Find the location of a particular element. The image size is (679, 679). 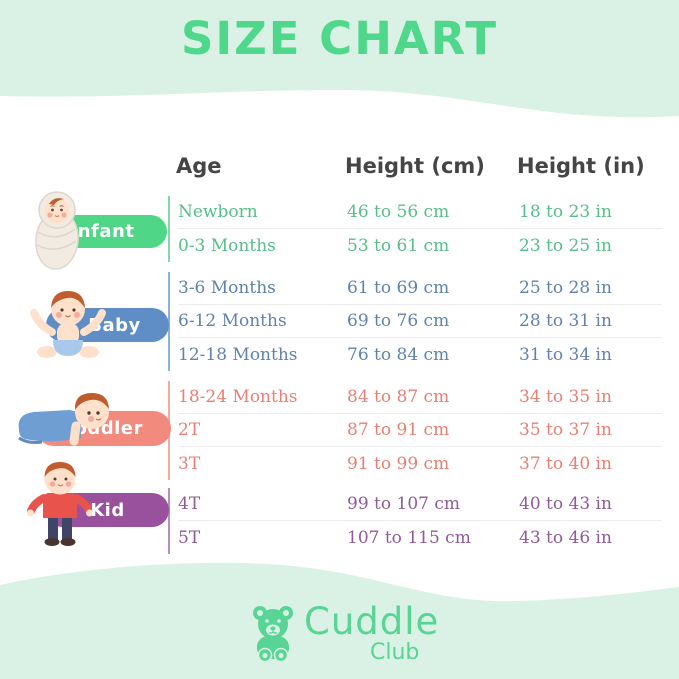

height-in-cell: 37 to 40 in is located at coordinates (565, 463).